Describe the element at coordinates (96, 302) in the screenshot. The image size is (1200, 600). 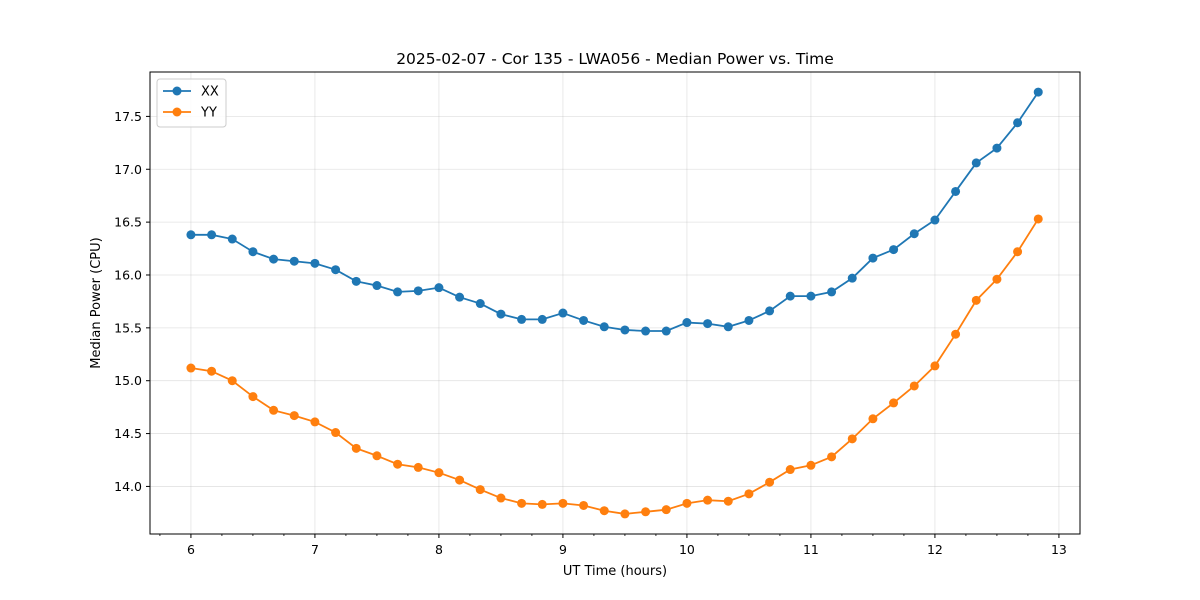
I see `y-axis-label: Median Power (CPU)` at that location.